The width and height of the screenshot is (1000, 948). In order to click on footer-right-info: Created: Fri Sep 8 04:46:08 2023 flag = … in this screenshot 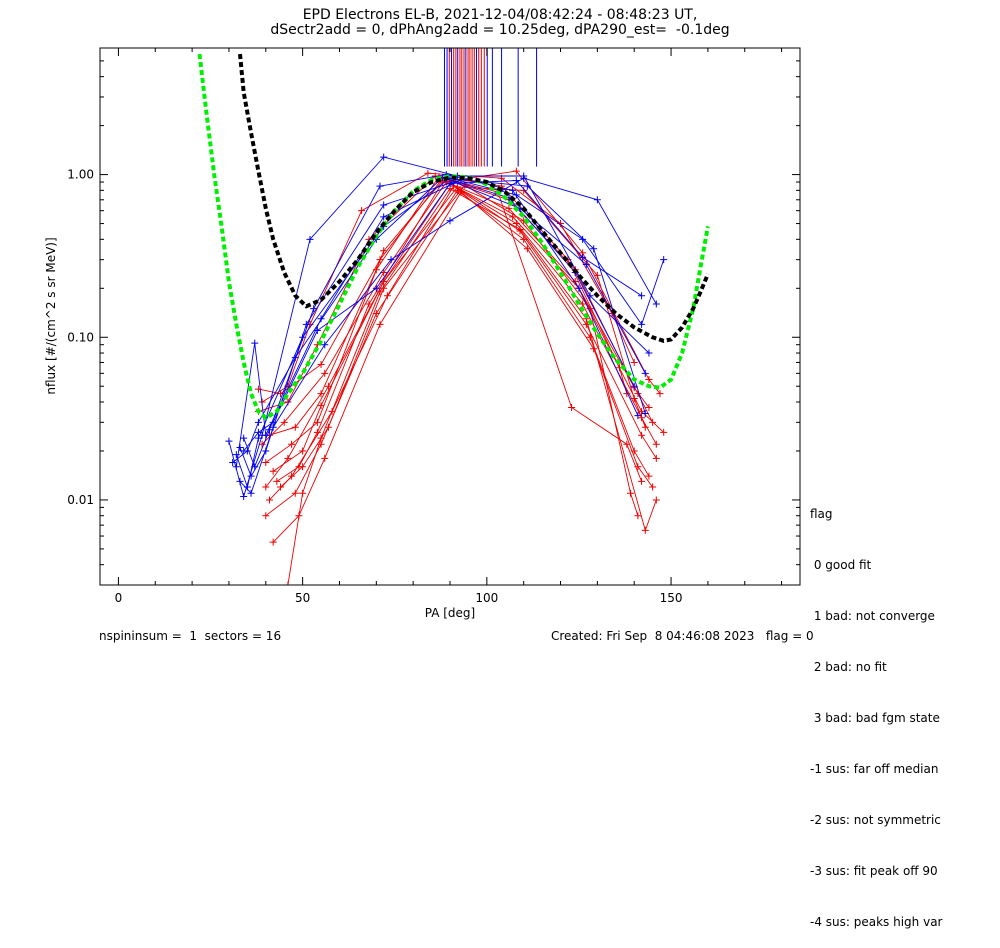, I will do `click(682, 636)`.